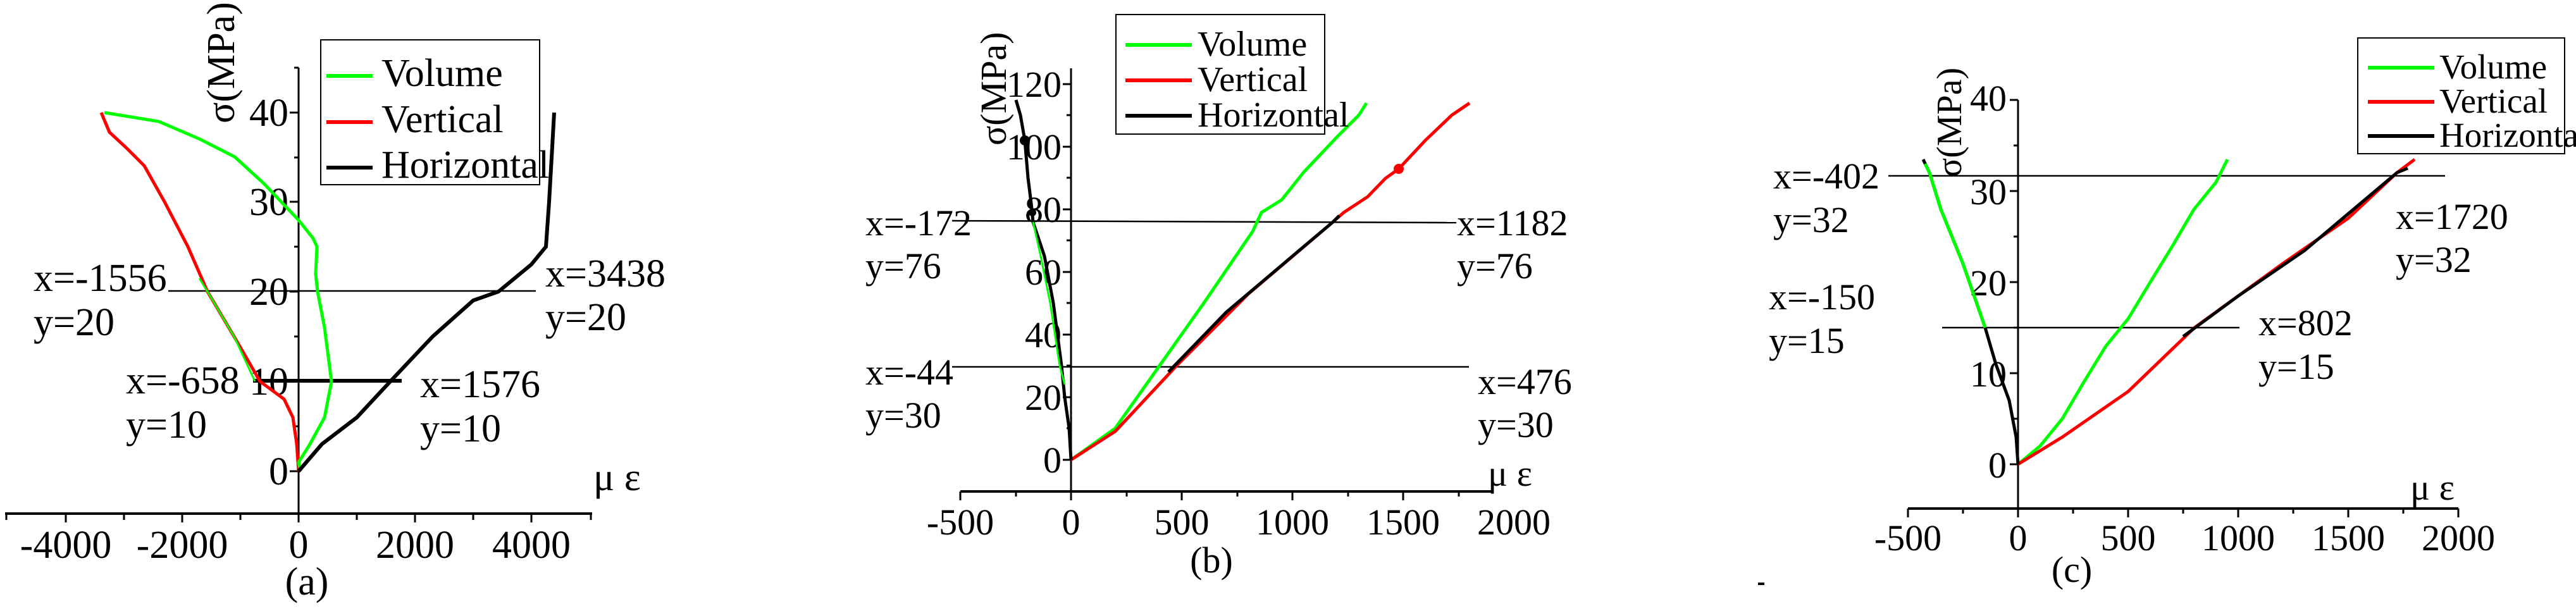  What do you see at coordinates (531, 545) in the screenshot?
I see `x-tick-label: 4000` at bounding box center [531, 545].